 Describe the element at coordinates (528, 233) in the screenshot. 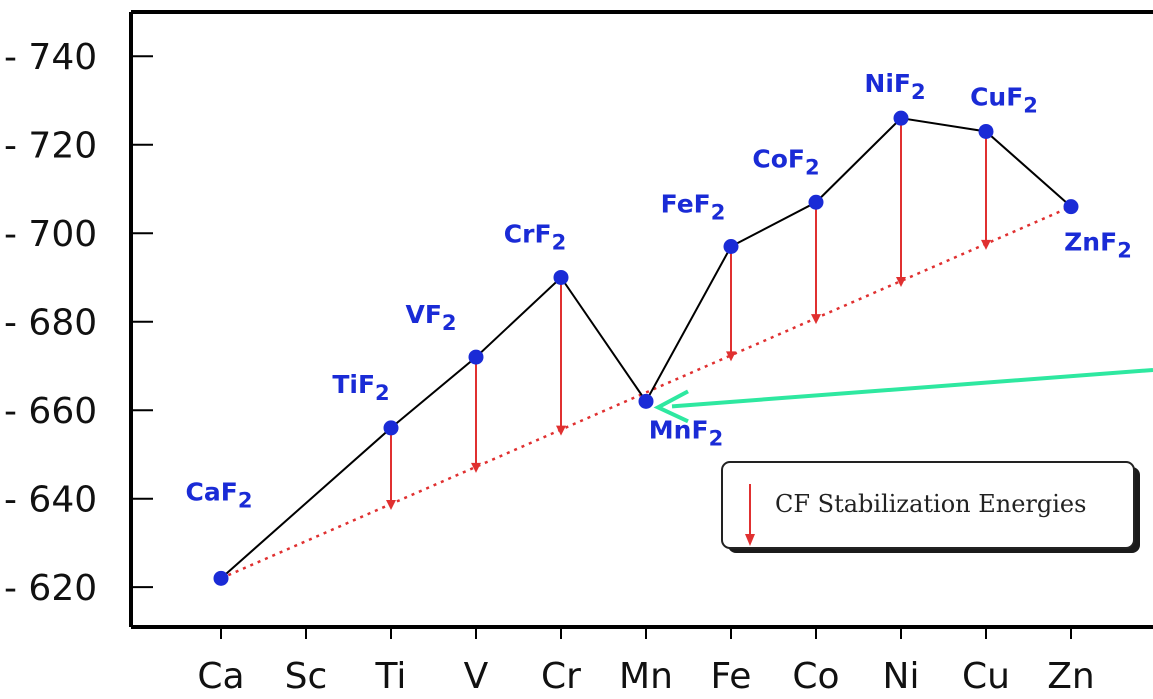

I see `point-label-formula: CrF` at that location.